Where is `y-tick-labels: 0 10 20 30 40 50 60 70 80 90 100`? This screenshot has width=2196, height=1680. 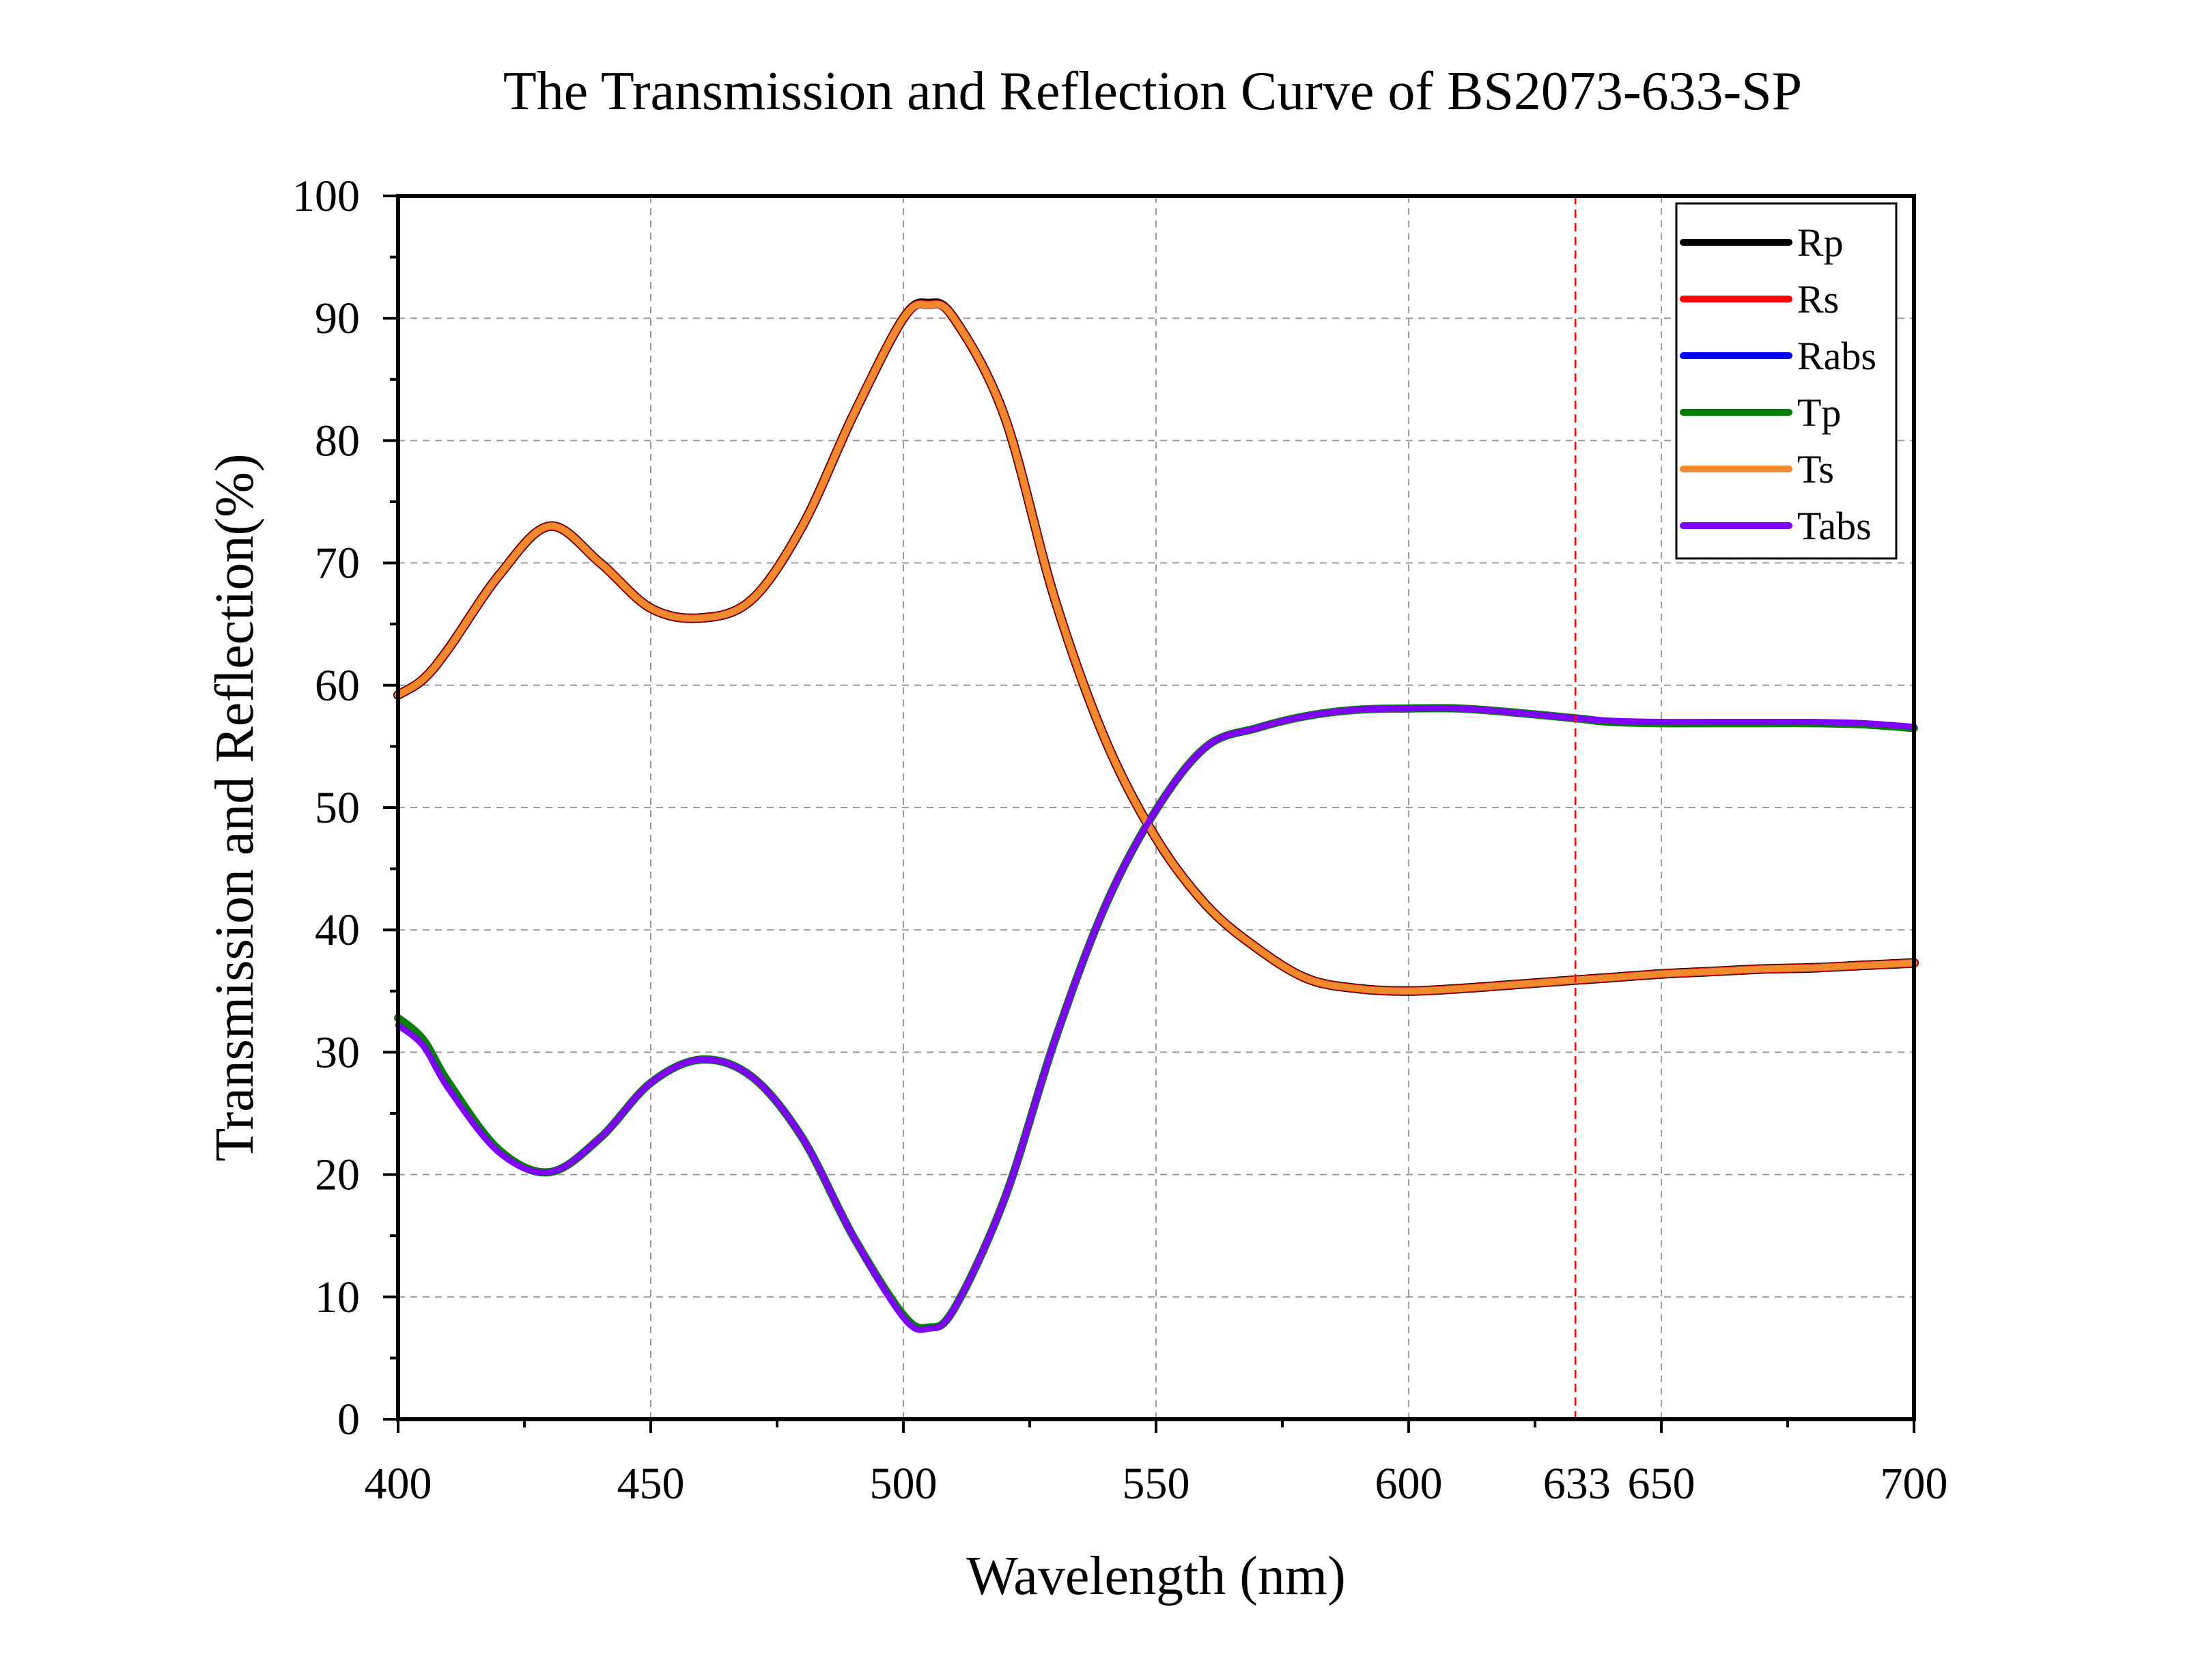
y-tick-labels: 0 10 20 30 40 50 60 70 80 90 100 is located at coordinates (326, 807).